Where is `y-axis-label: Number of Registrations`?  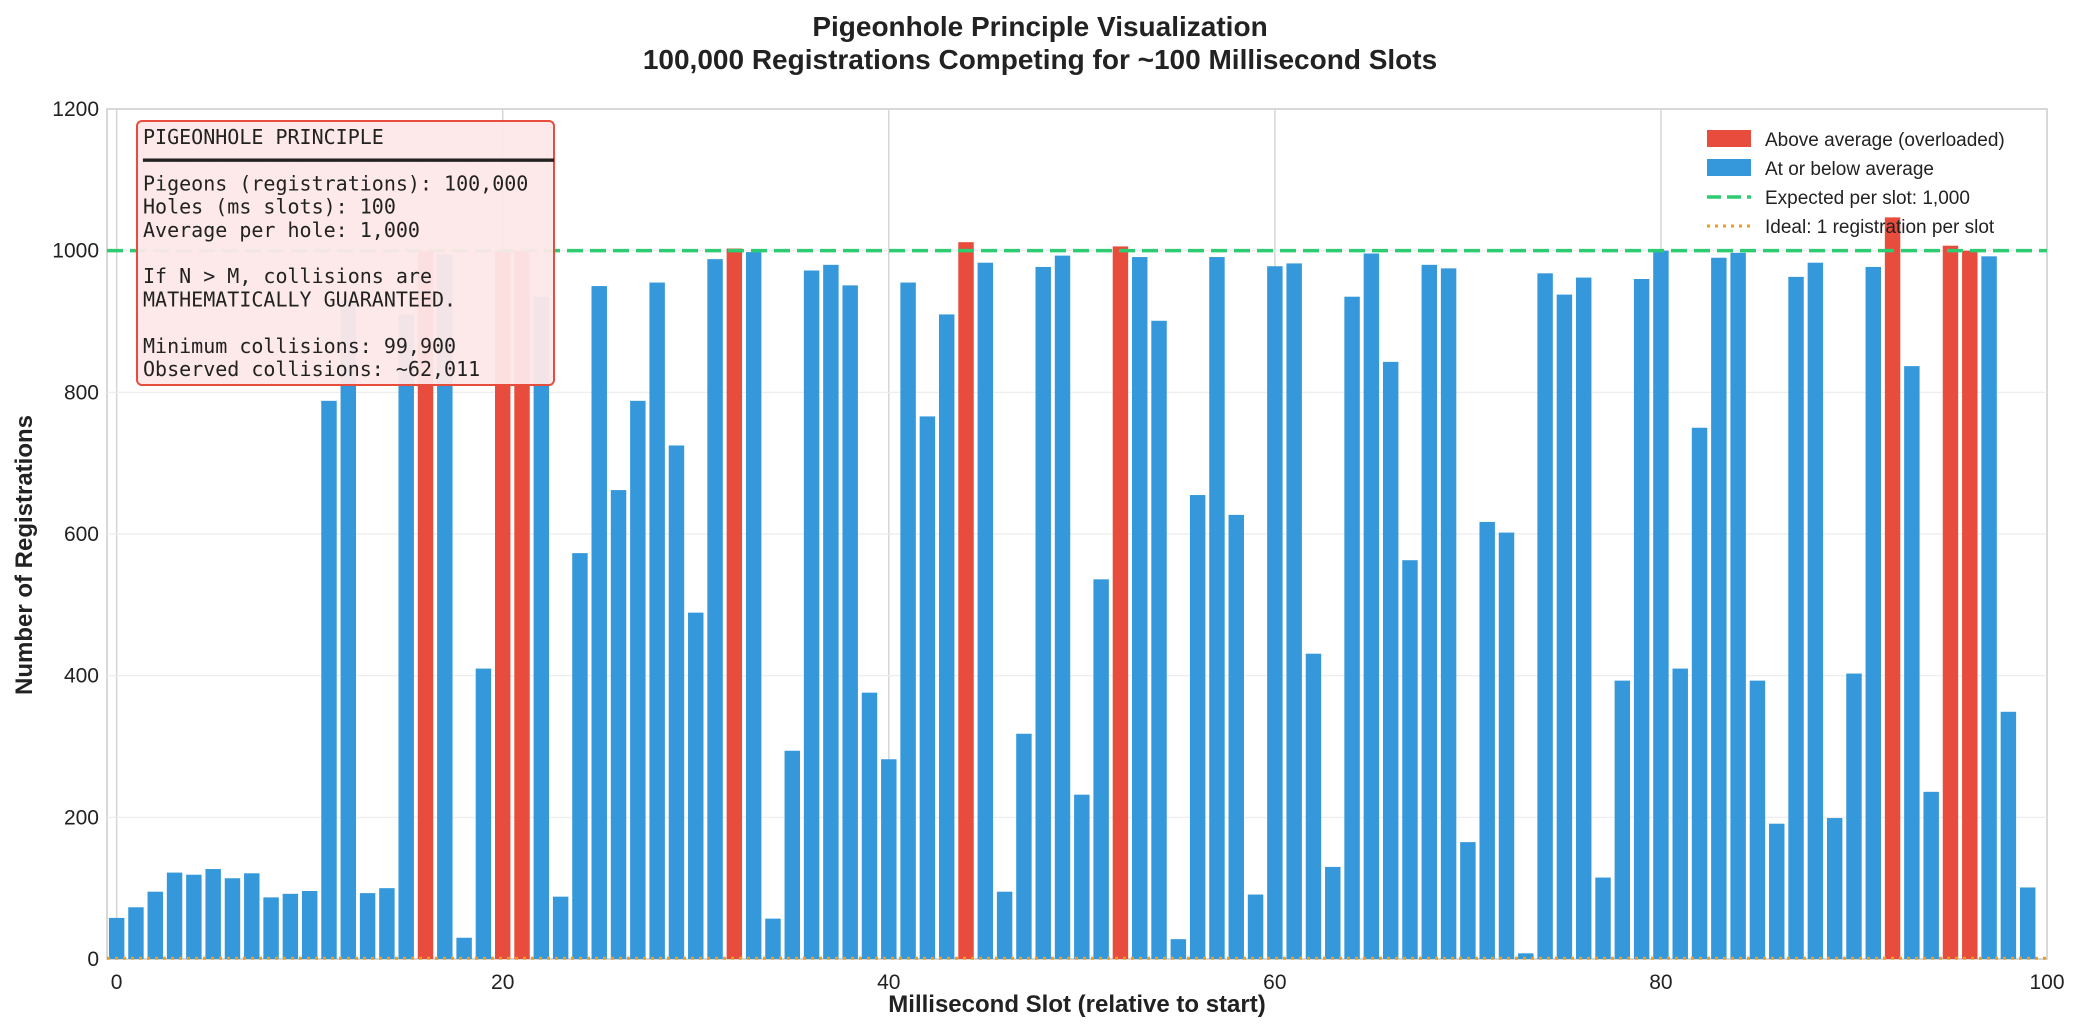
y-axis-label: Number of Registrations is located at coordinates (24, 555).